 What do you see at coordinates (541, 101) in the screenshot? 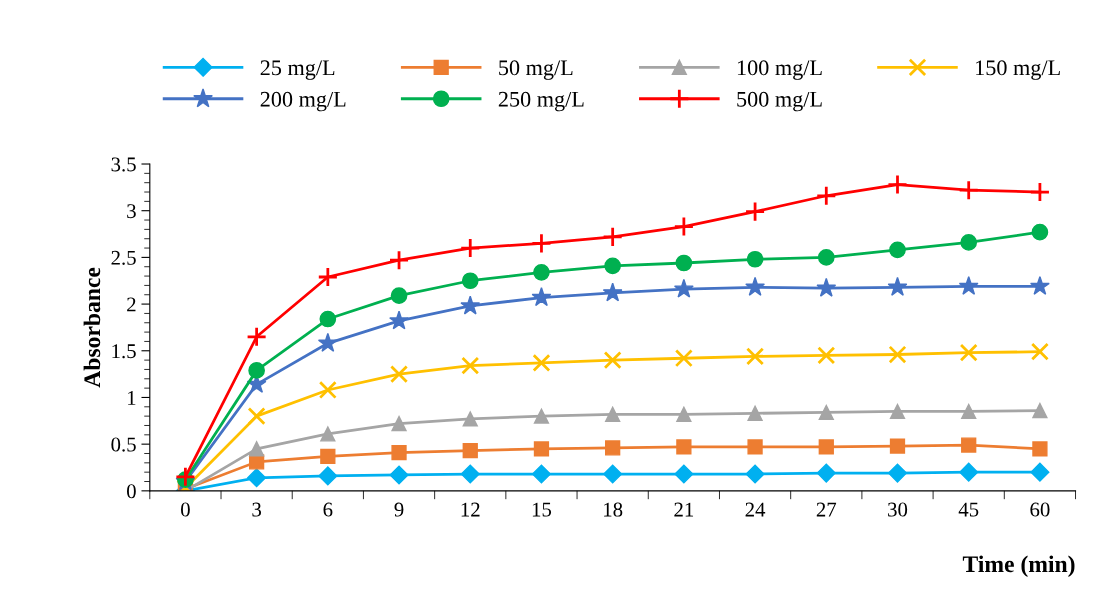
I see `legend-label: 250 mg/L` at bounding box center [541, 101].